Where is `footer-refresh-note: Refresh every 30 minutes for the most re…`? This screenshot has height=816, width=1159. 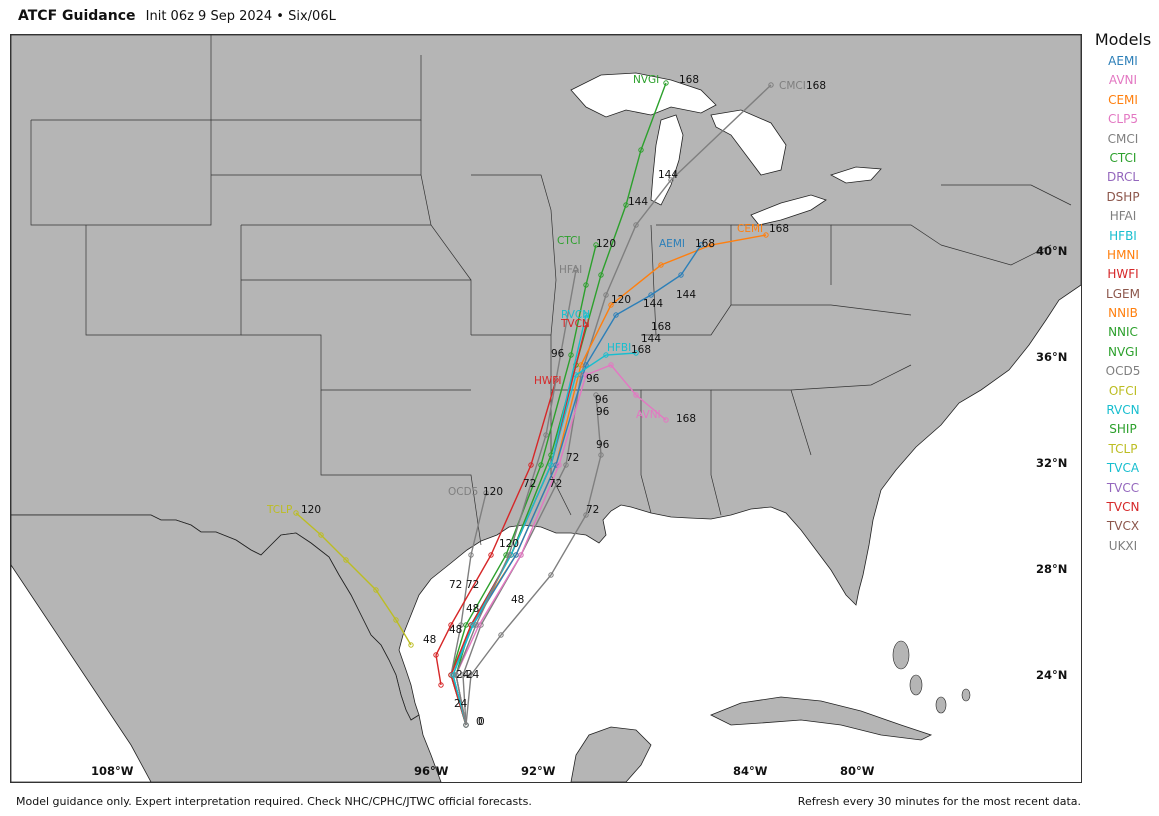
footer-refresh-note: Refresh every 30 minutes for the most re… is located at coordinates (939, 801).